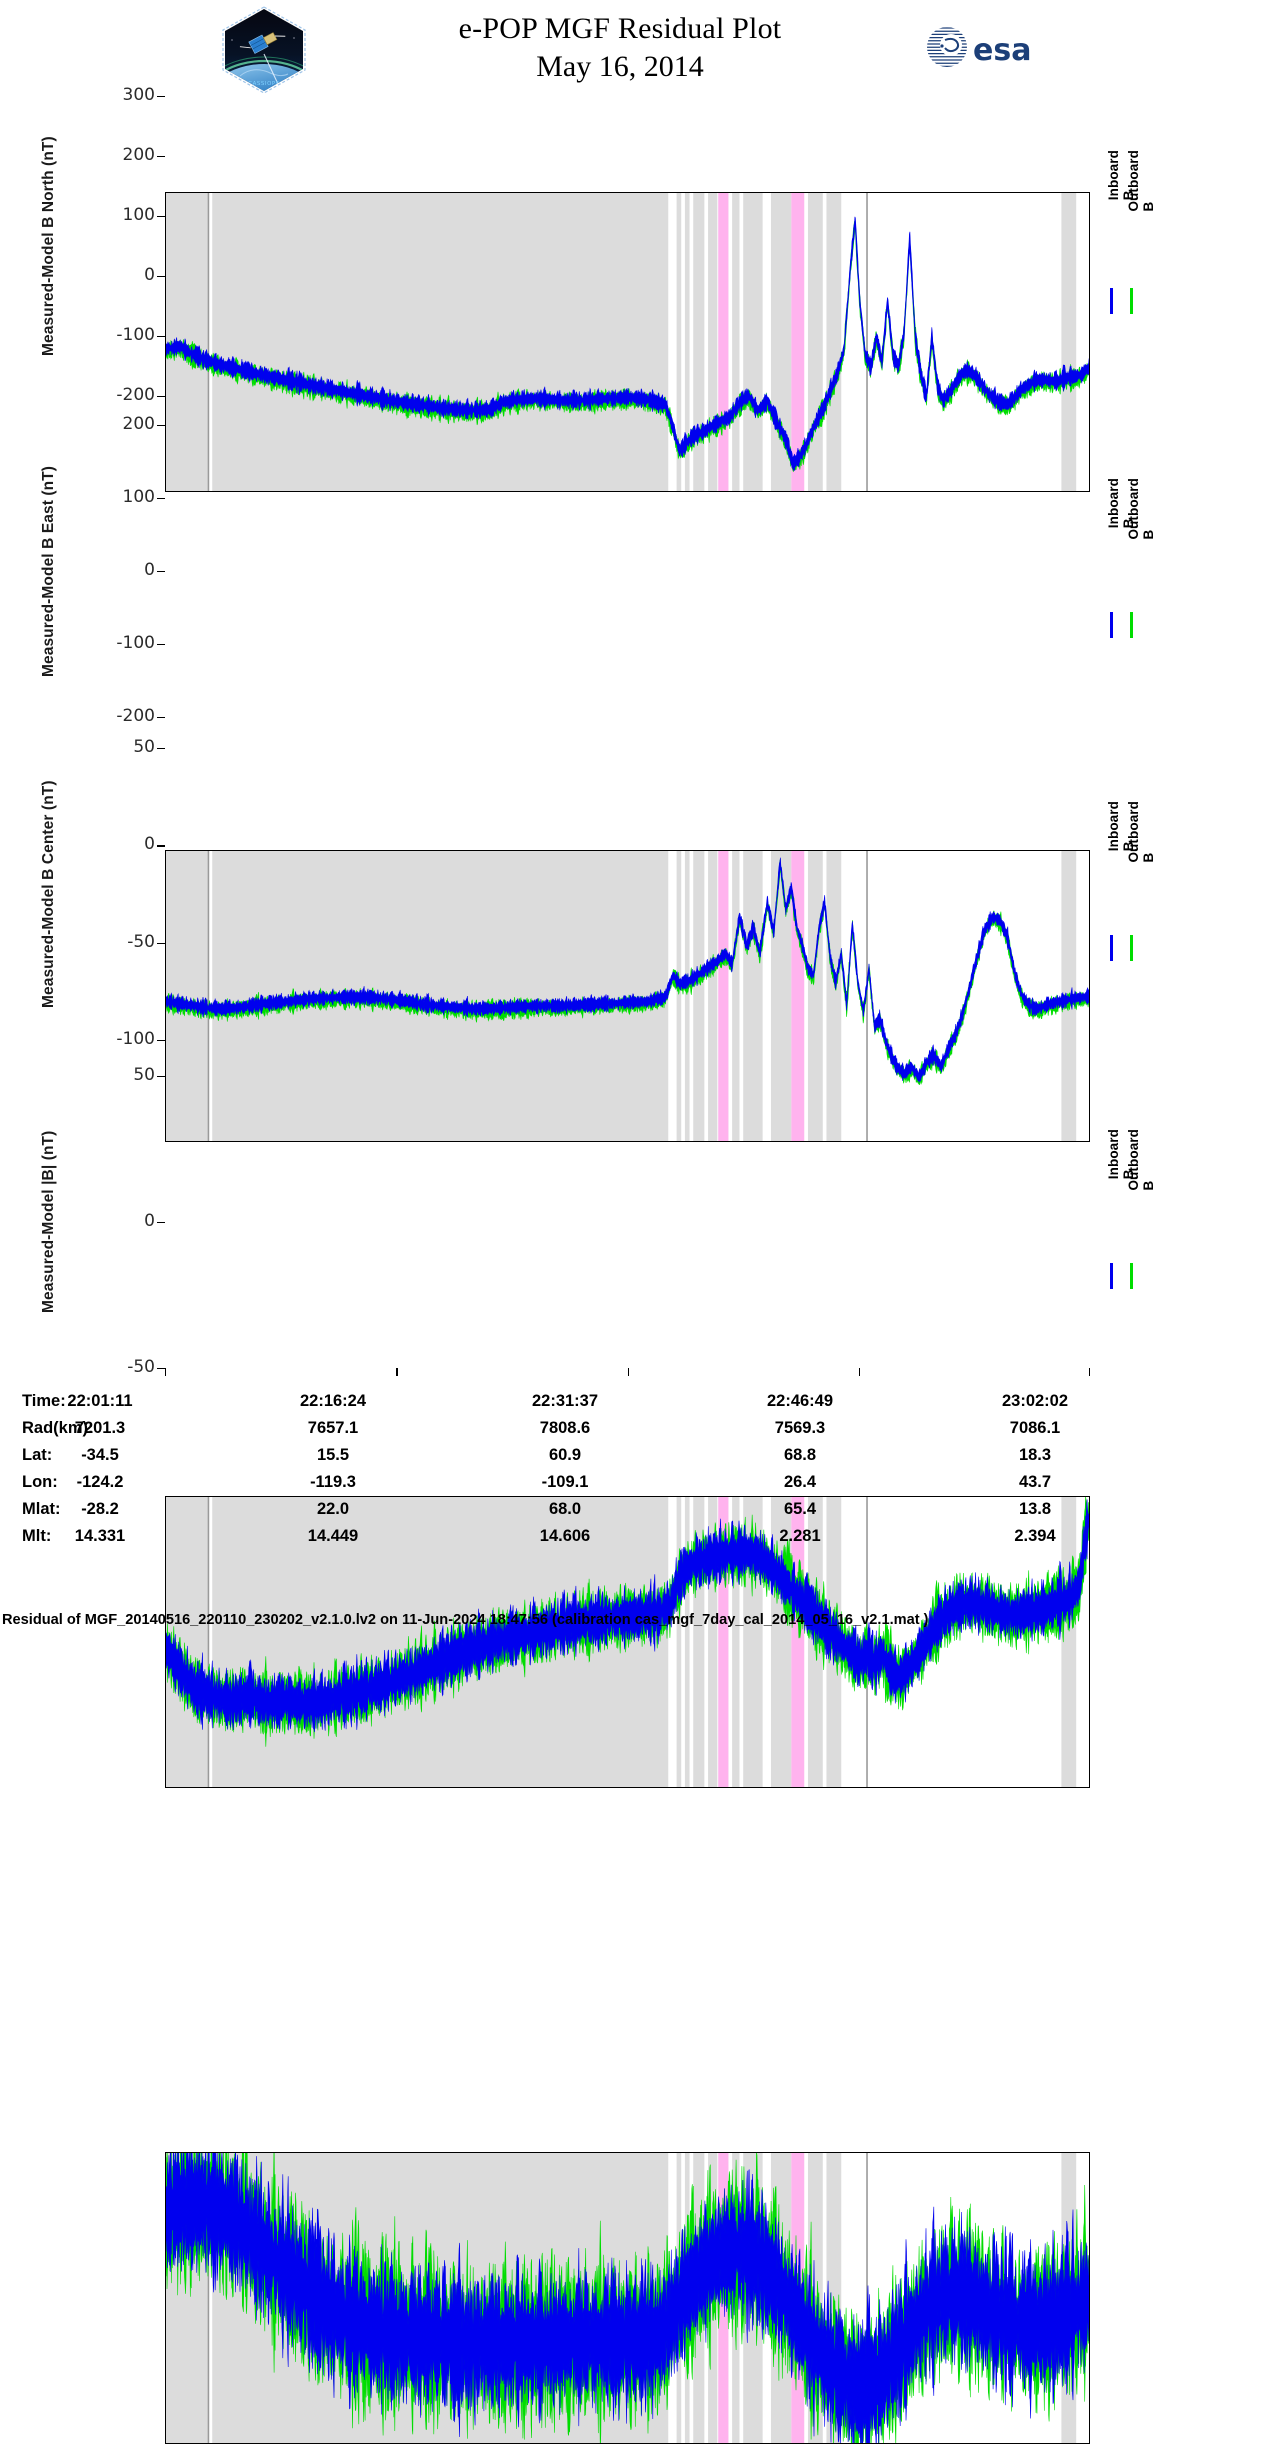 Image resolution: width=1275 pixels, height=2444 pixels. I want to click on table-cell-r0-c0: 22:01:11, so click(100, 1401).